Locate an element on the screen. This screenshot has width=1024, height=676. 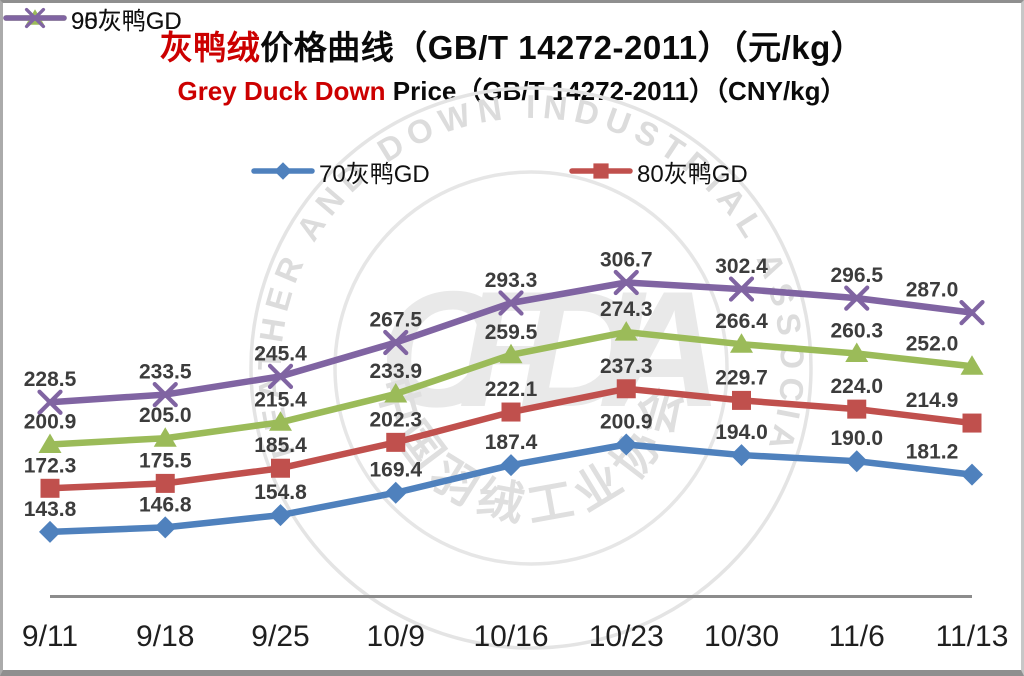
page-title: 灰鸭绒价格曲线（GB/T 14272-2011）（元/kg） is located at coordinates (512, 45).